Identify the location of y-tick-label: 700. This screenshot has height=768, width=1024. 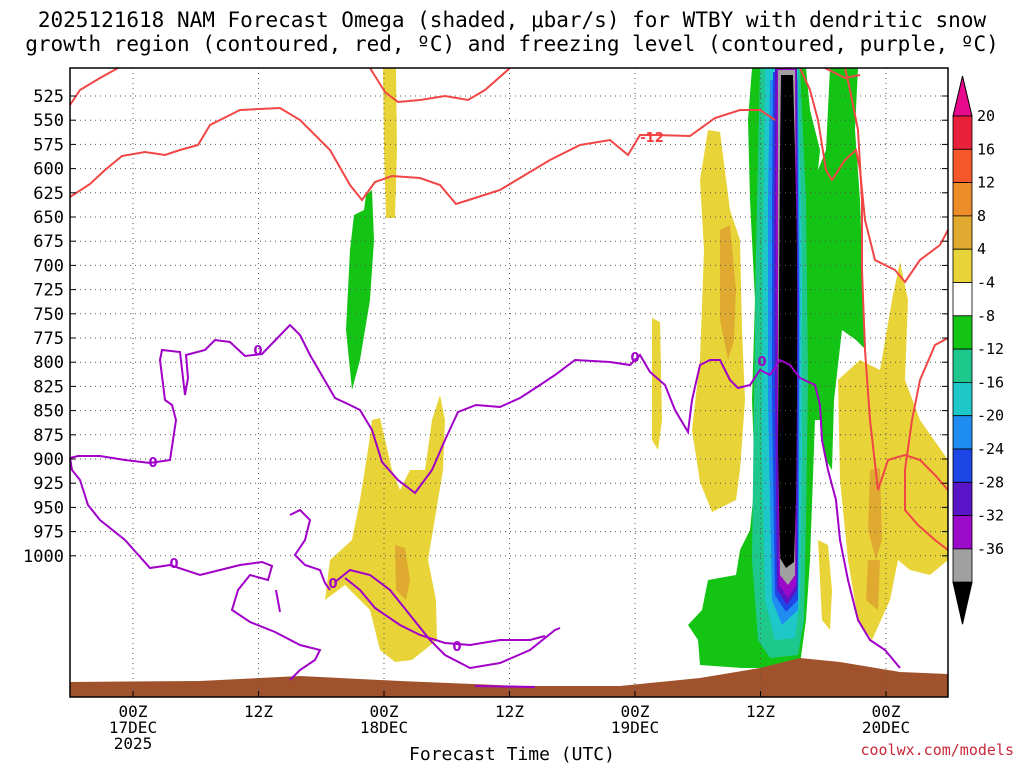
(48, 266).